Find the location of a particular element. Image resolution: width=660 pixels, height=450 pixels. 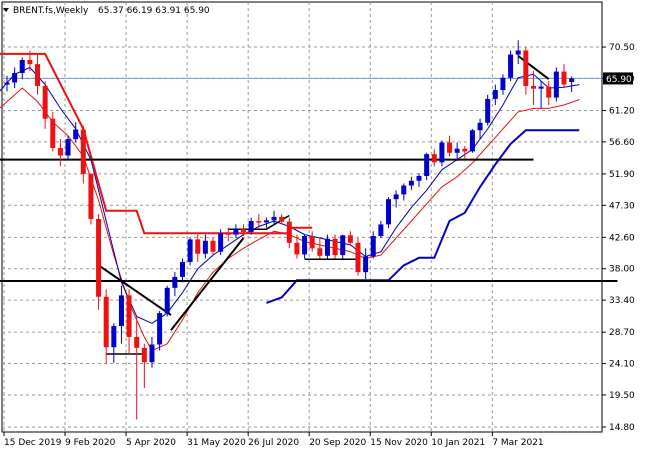

ohlc-readout: 65.37 66.19 63.91 65.90 is located at coordinates (154, 11).